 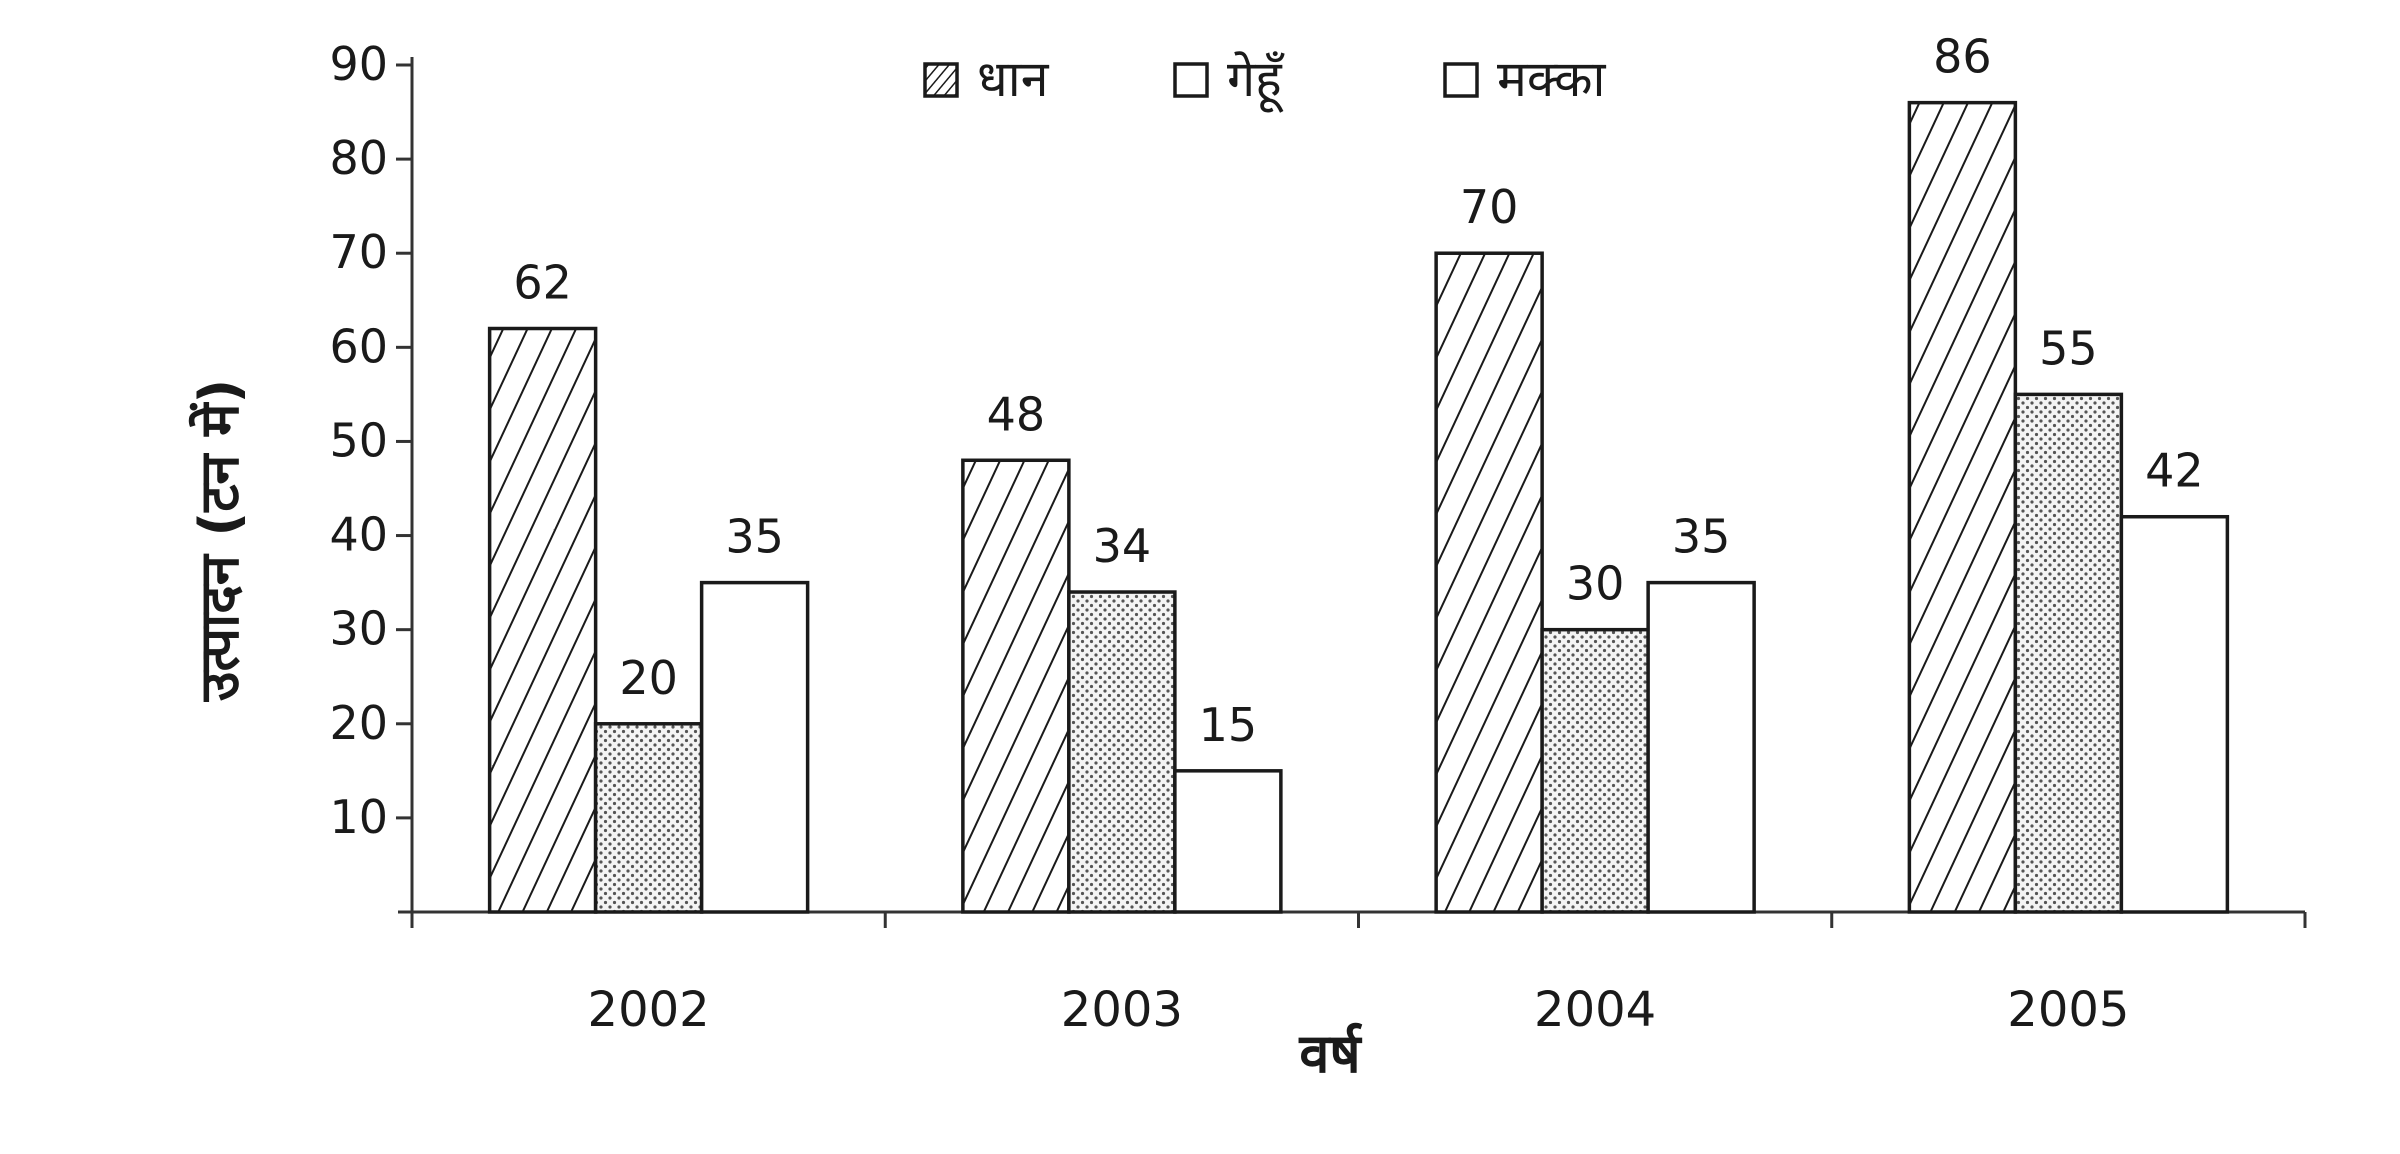 I want to click on y-tick-label: 30, so click(x=358, y=629).